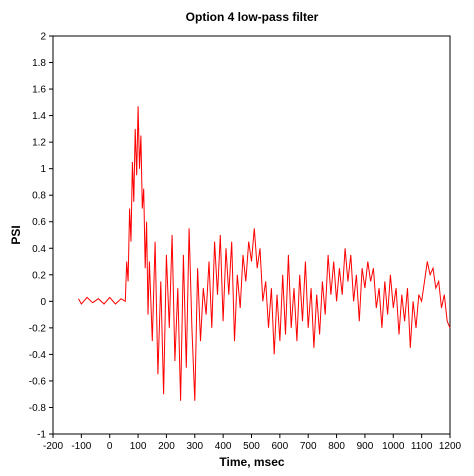 This screenshot has width=474, height=476. What do you see at coordinates (251, 462) in the screenshot?
I see `x-axis-label: Time, msec` at bounding box center [251, 462].